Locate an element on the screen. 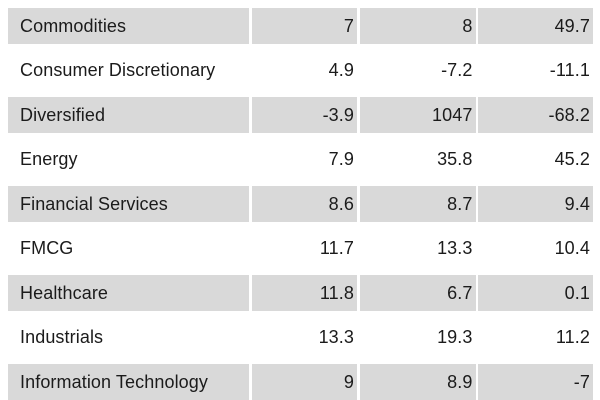  value-cell: -11.1 is located at coordinates (535, 70).